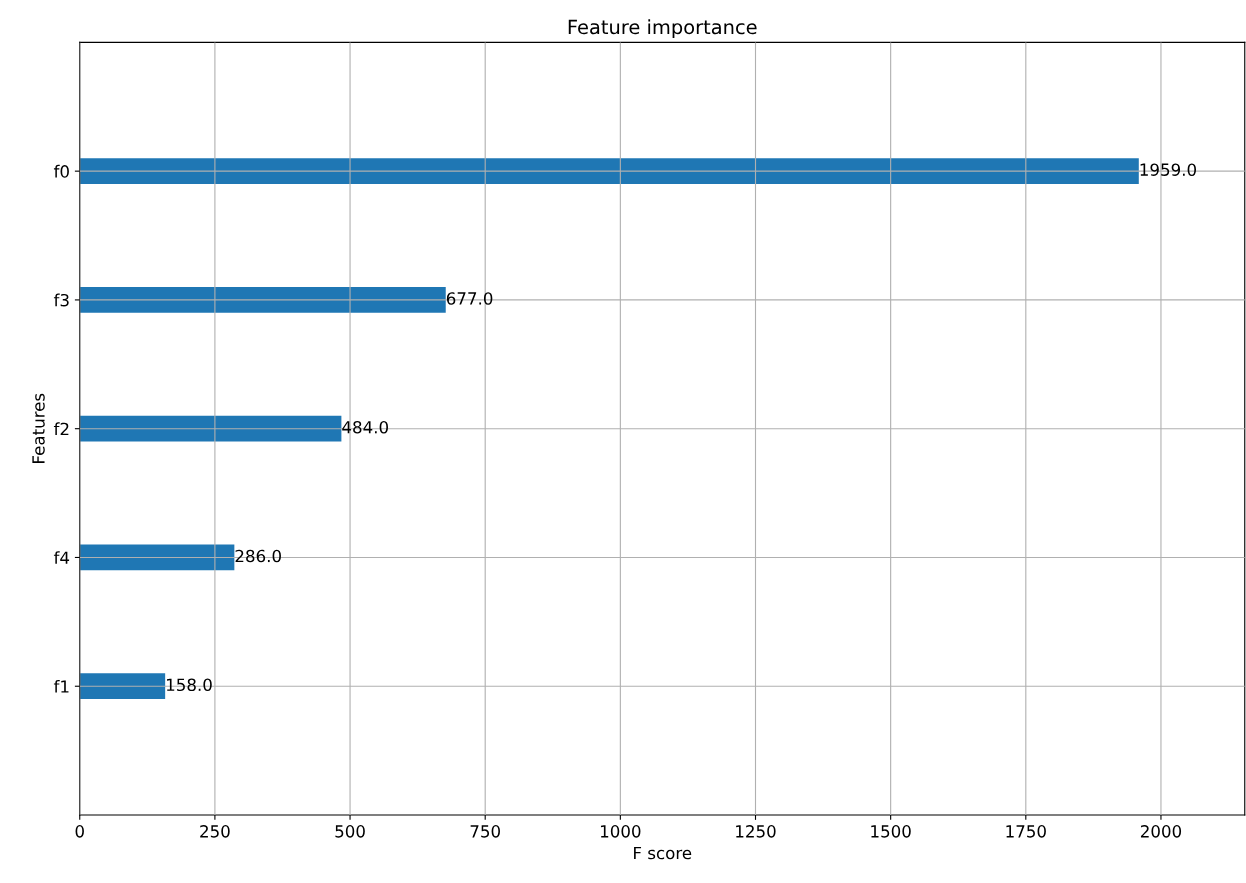 The image size is (1246, 883). I want to click on y-tick-label: f4, so click(61, 557).